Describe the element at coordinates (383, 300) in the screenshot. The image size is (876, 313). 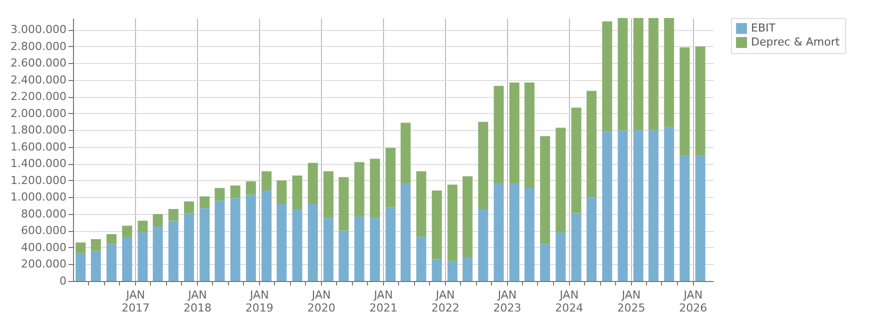
I see `x-tick-label: JAN 2021` at that location.